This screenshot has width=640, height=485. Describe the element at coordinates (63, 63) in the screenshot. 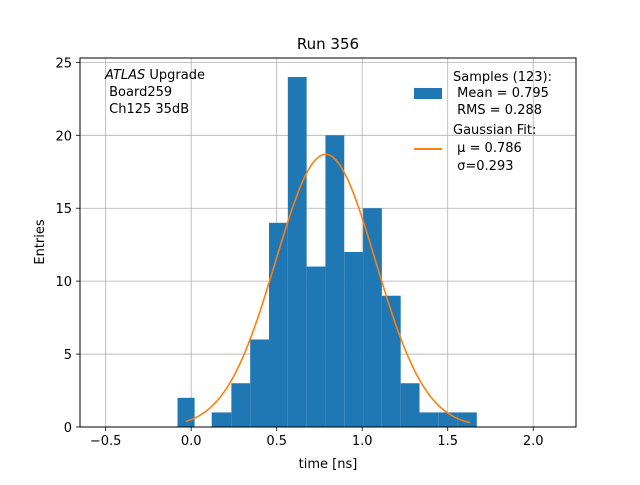

I see `y-tick-label: 25` at that location.